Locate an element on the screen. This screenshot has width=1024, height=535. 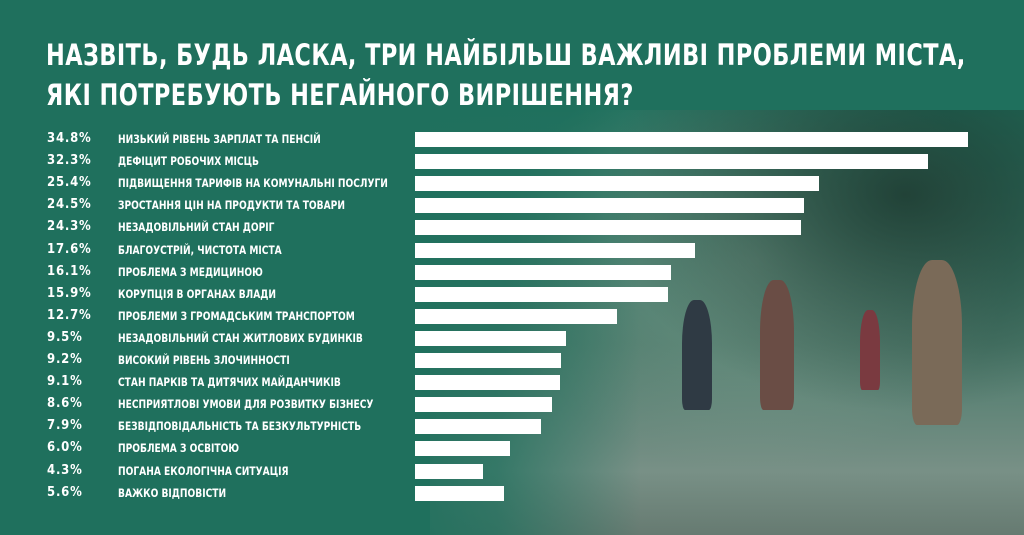
value-label: 9.1% is located at coordinates (65, 382).